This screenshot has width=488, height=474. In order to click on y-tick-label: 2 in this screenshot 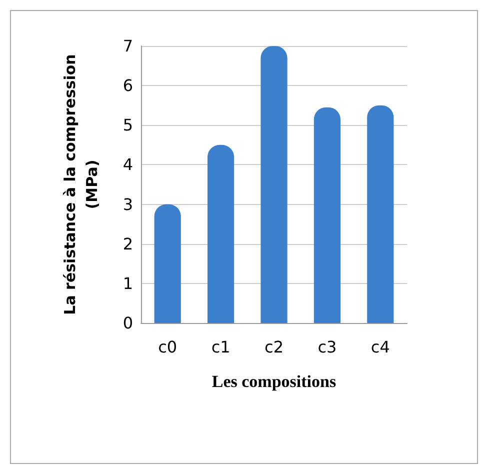, I will do `click(127, 244)`.